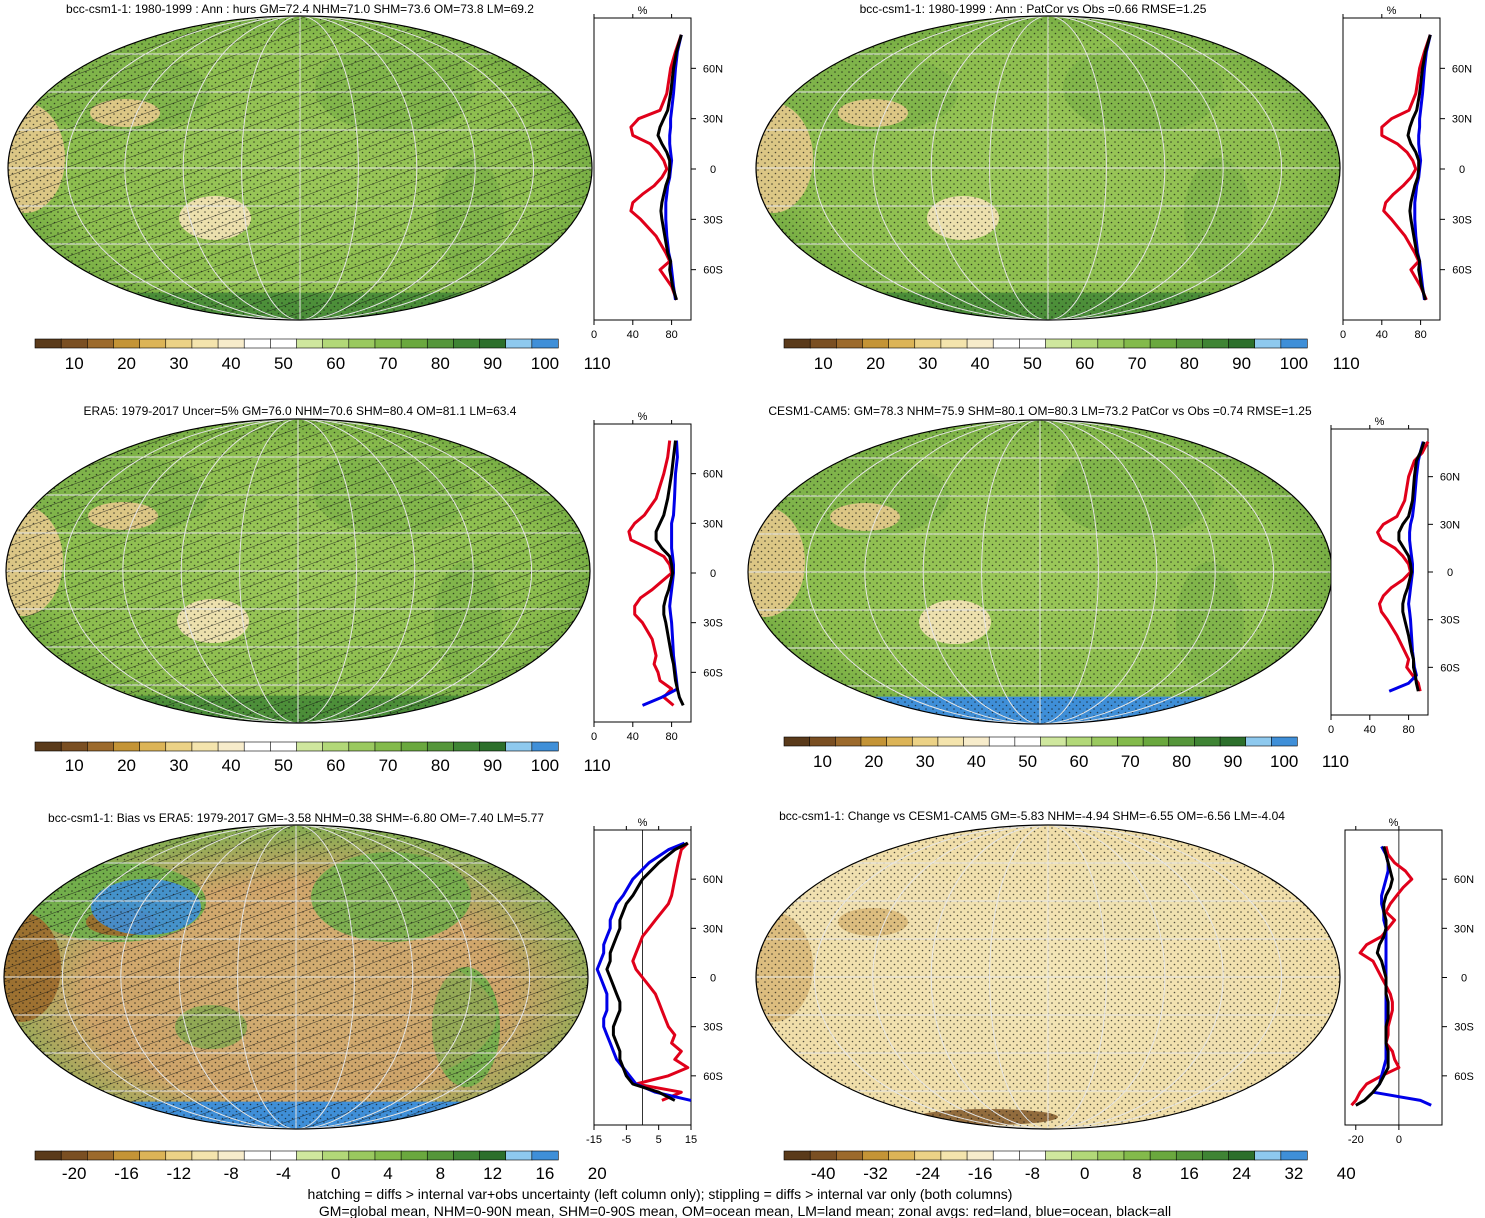 This screenshot has width=1485, height=1218. What do you see at coordinates (1343, 335) in the screenshot?
I see `zonal-xtick-label: 0` at bounding box center [1343, 335].